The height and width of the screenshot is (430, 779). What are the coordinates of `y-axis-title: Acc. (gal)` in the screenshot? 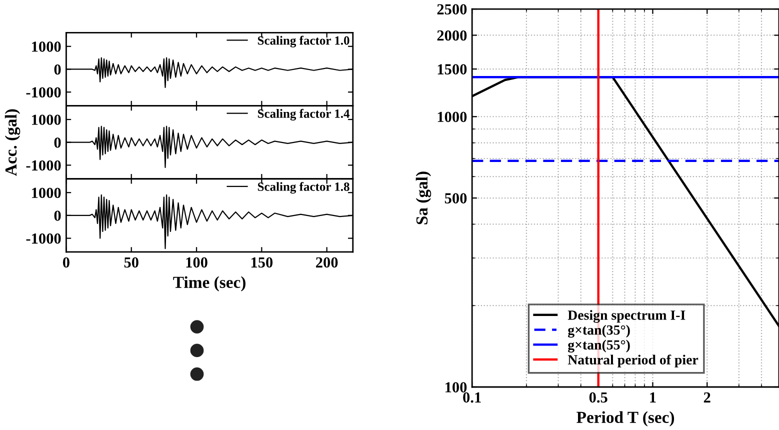 It's located at (12, 142).